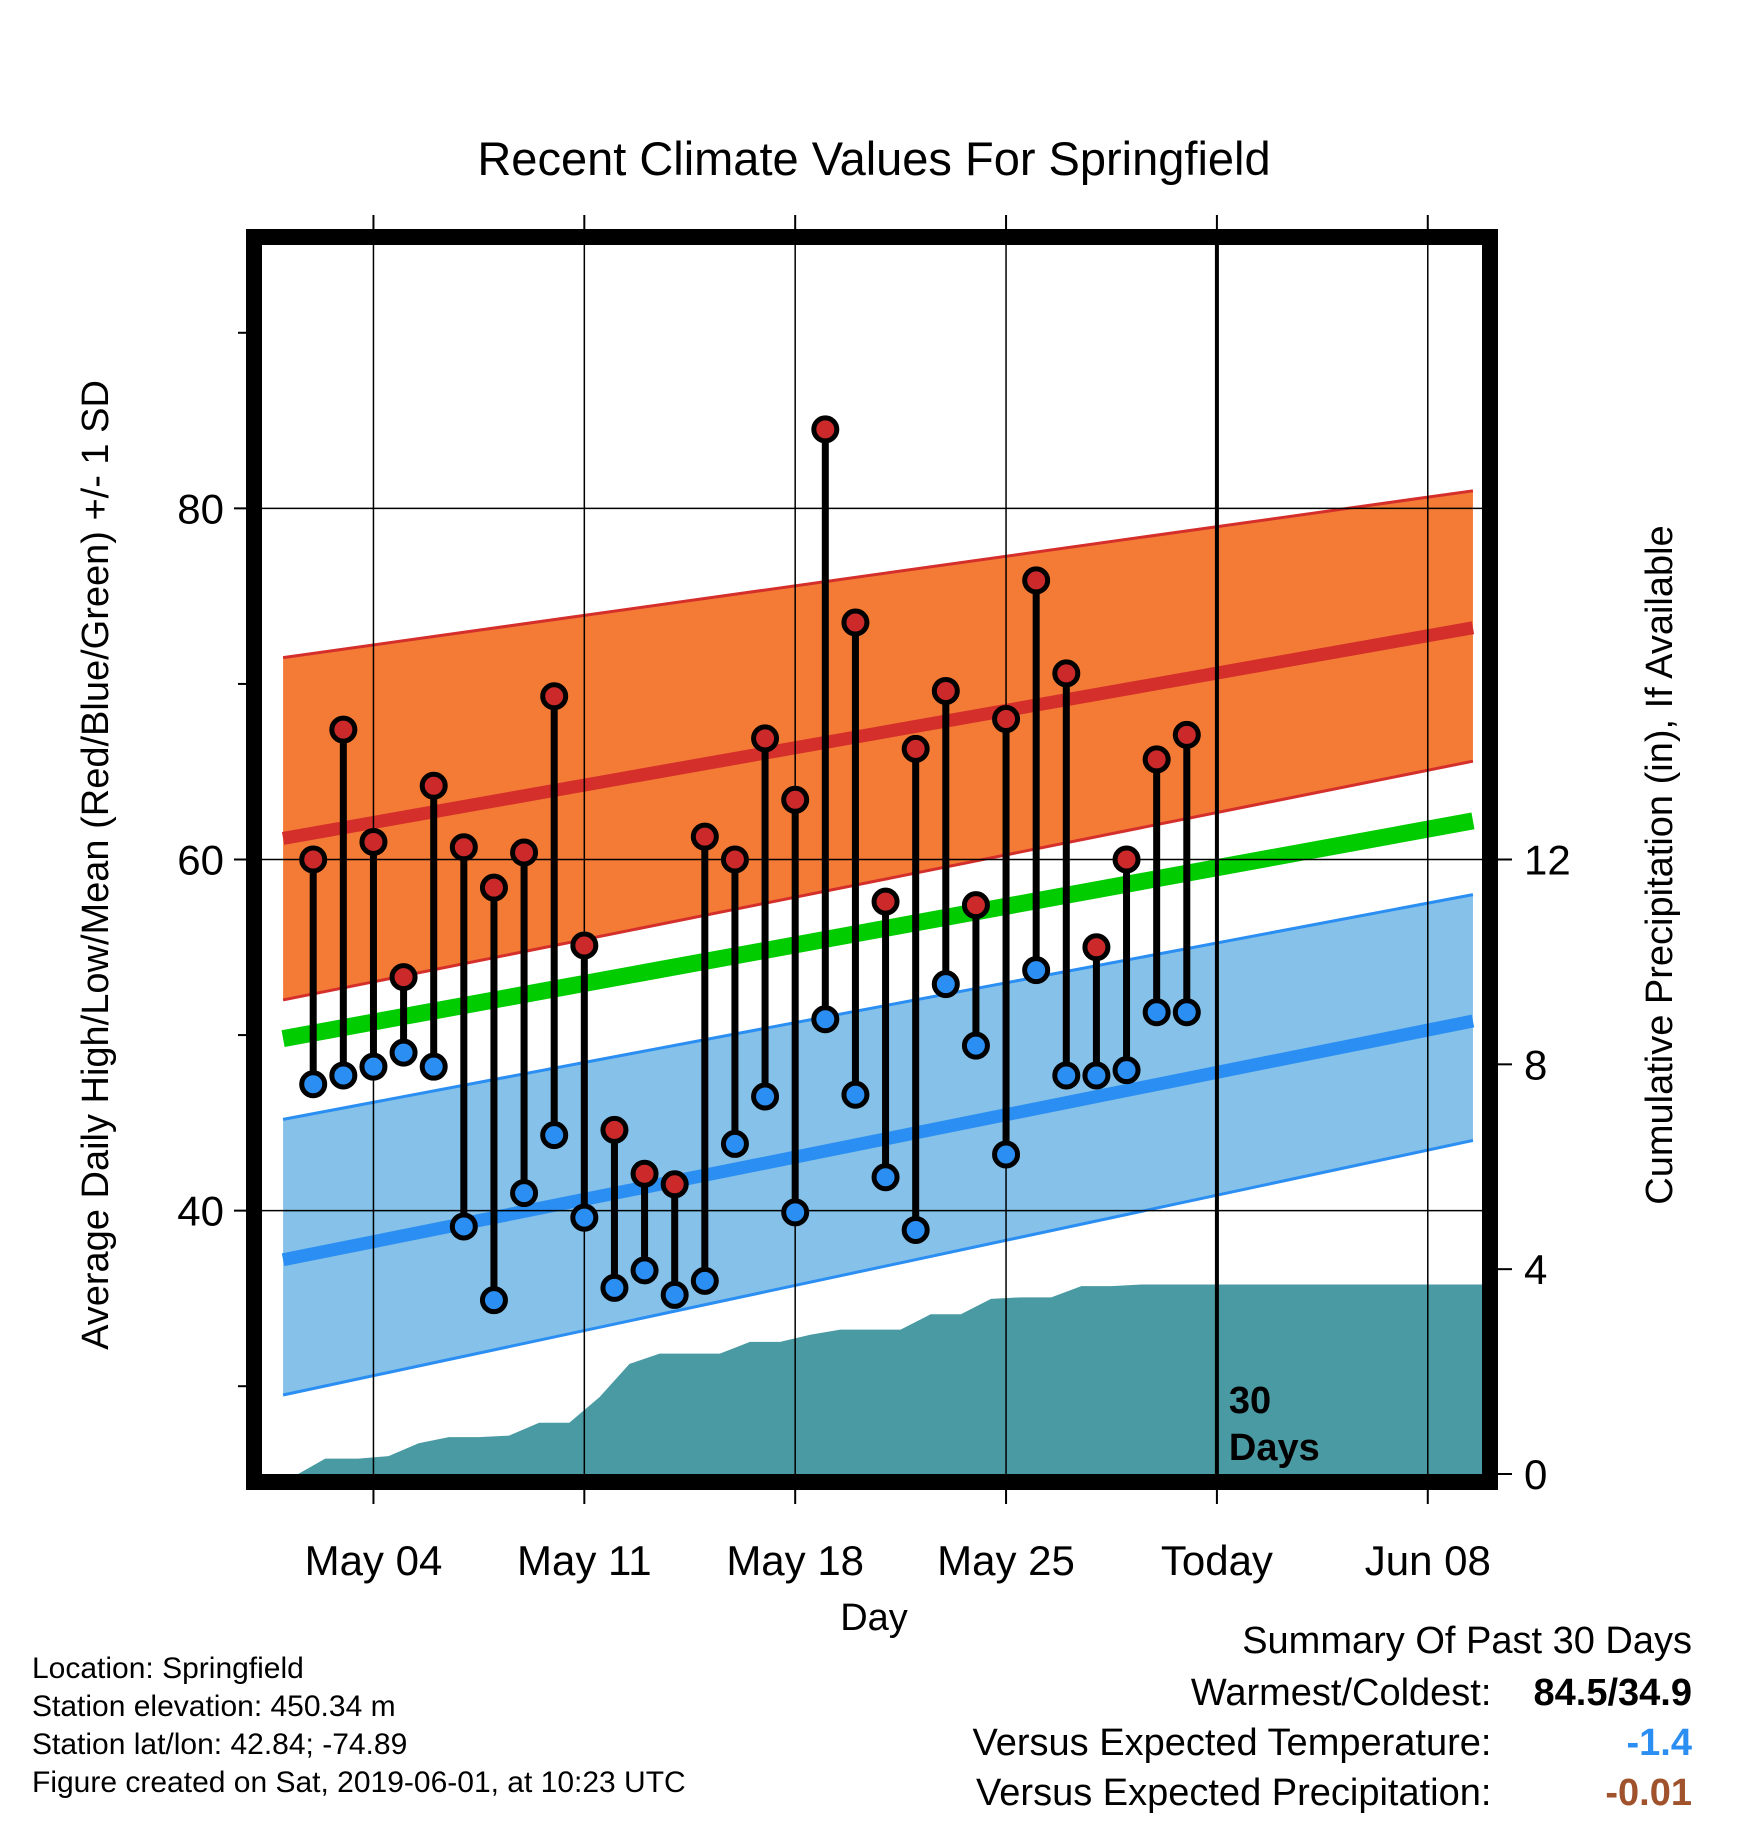 The height and width of the screenshot is (1828, 1748). I want to click on x-tick-label: May 11, so click(584, 1560).